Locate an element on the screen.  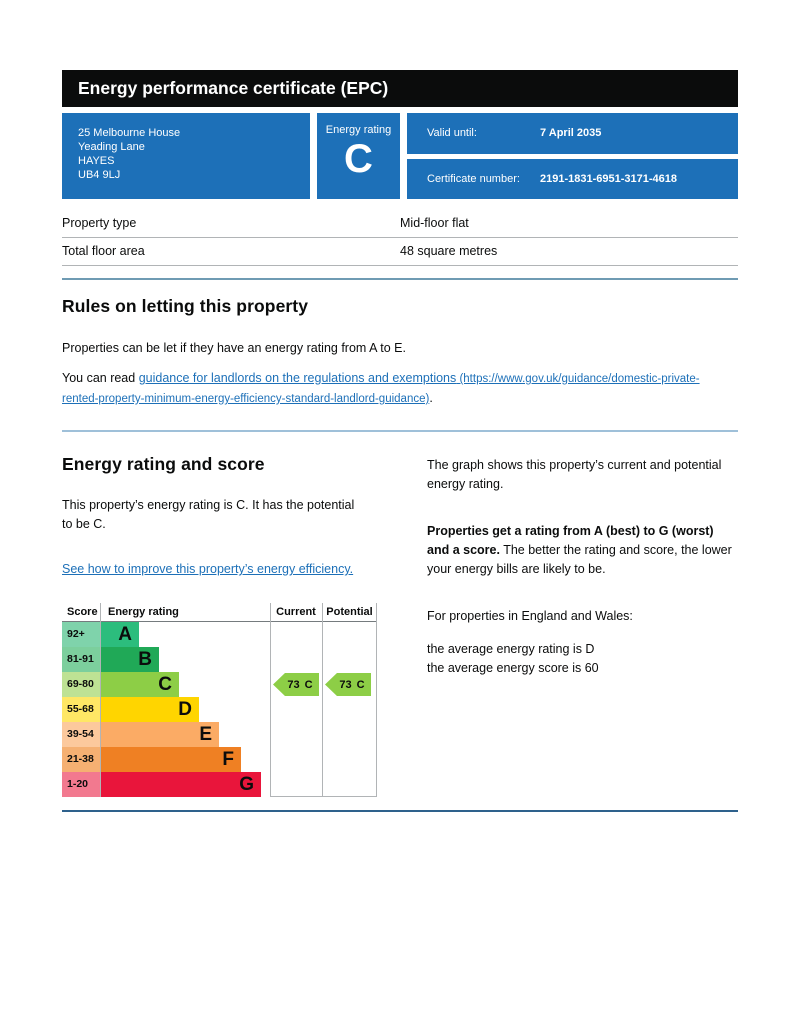
band-d-letter: D is located at coordinates (185, 709).